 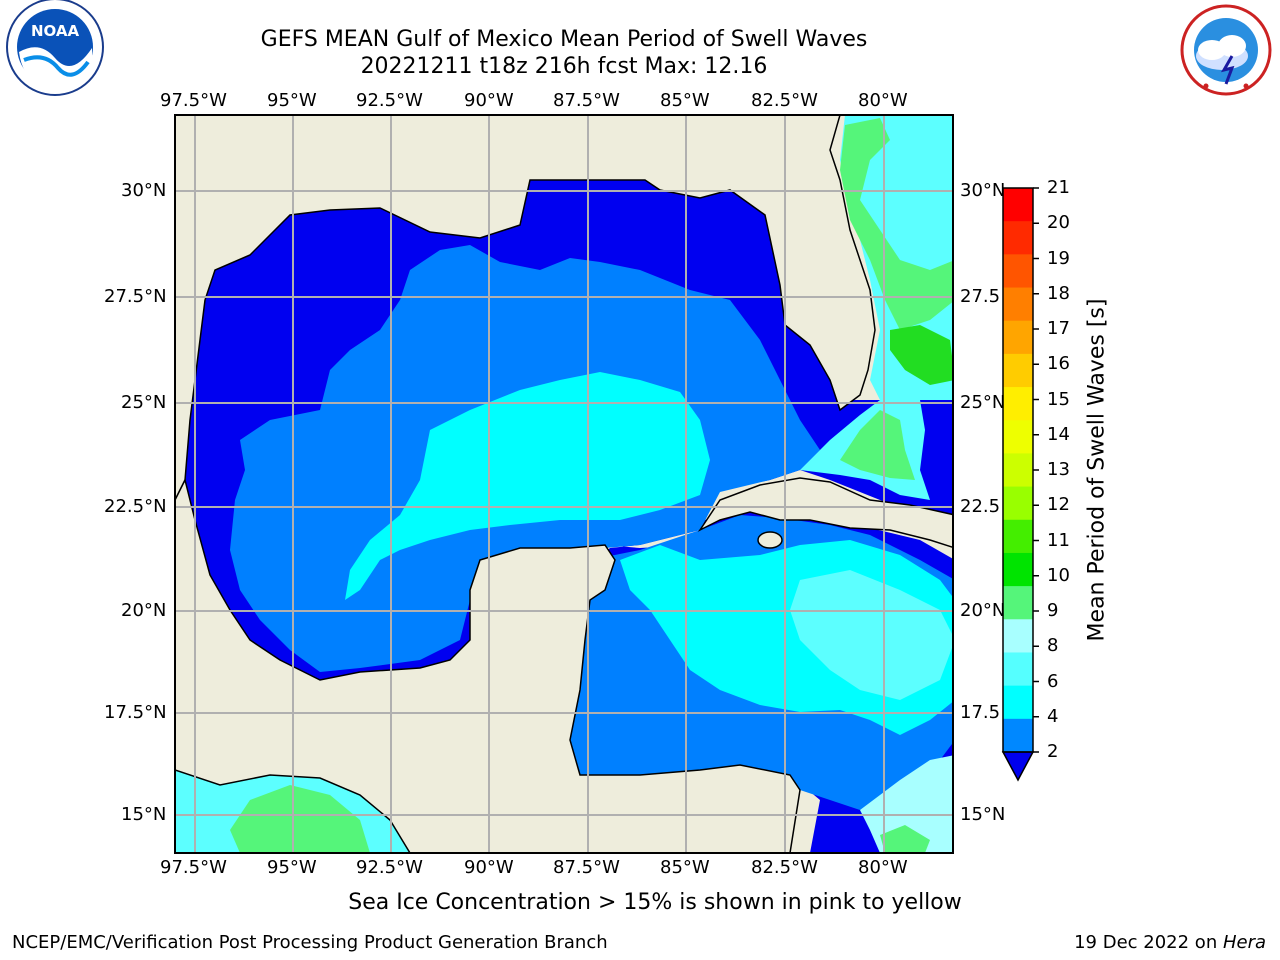 I want to click on colorbar-tick-label: 18, so click(x=1058, y=293).